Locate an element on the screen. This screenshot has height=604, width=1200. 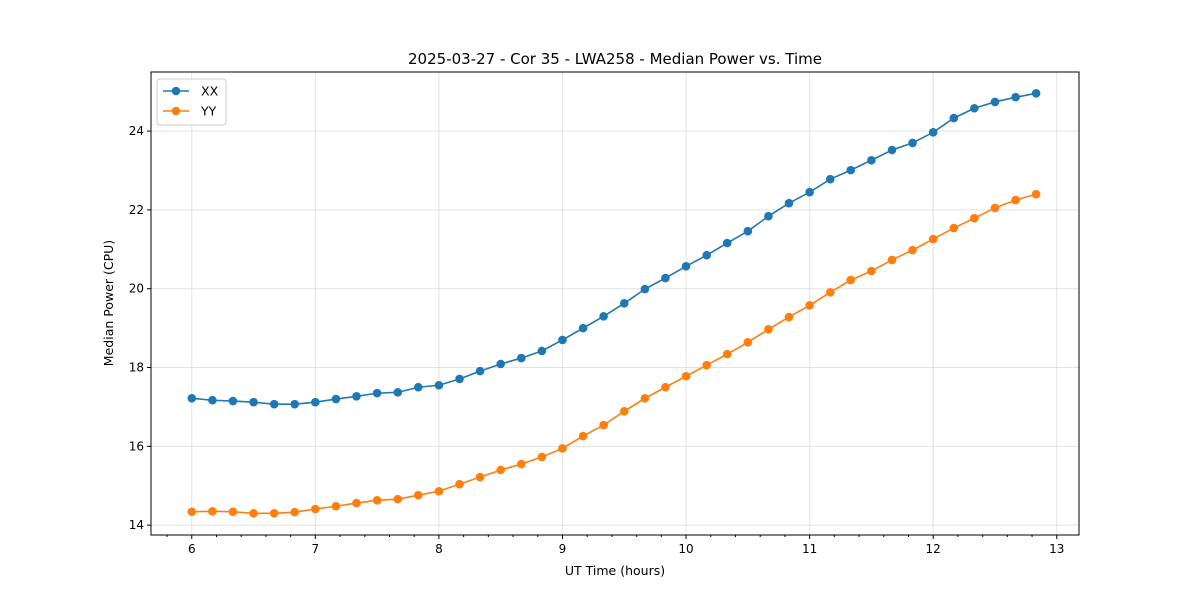
legend: XX YY is located at coordinates (191, 102).